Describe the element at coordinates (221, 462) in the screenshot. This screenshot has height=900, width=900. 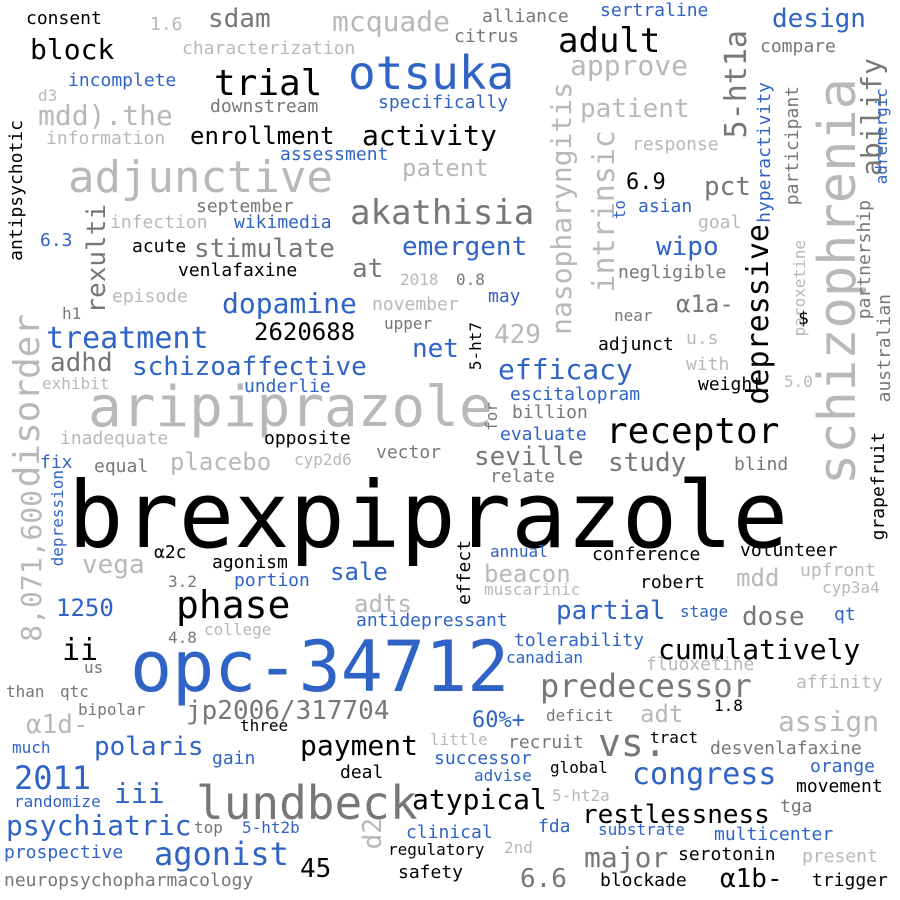
I see `word-placebo: placebo` at that location.